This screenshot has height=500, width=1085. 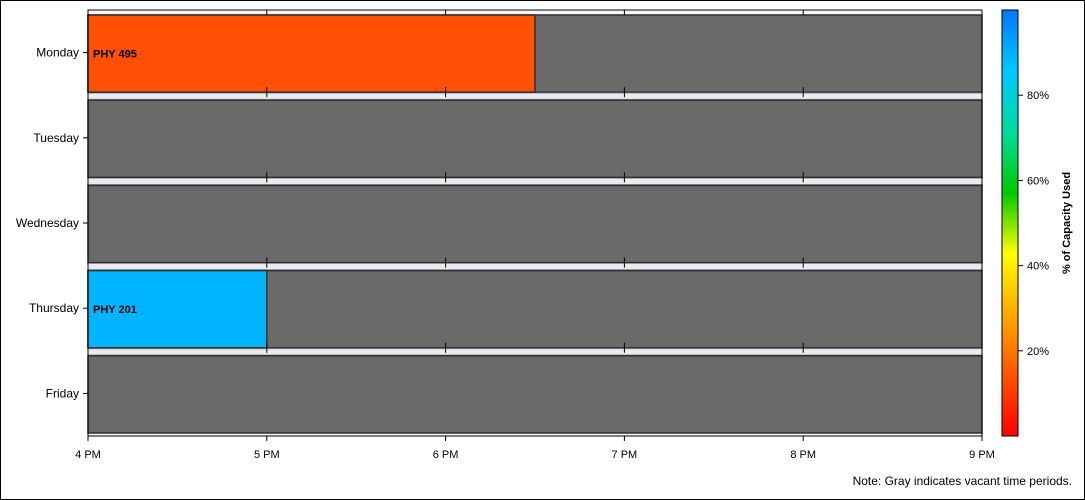 I want to click on colorbar-tick-label: 40%, so click(x=1038, y=267).